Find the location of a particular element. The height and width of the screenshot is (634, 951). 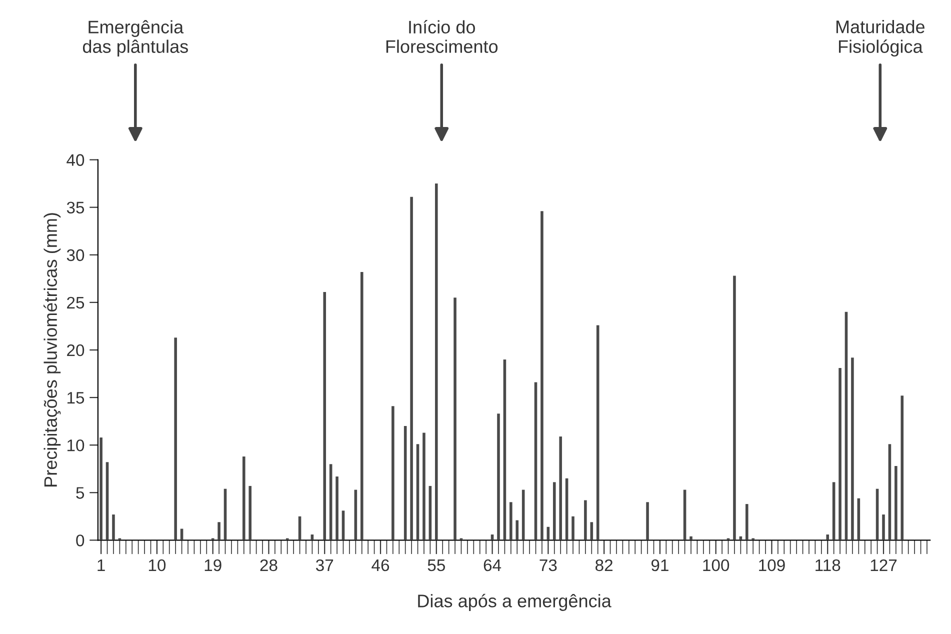

y-tick-label: 35 is located at coordinates (75, 208).